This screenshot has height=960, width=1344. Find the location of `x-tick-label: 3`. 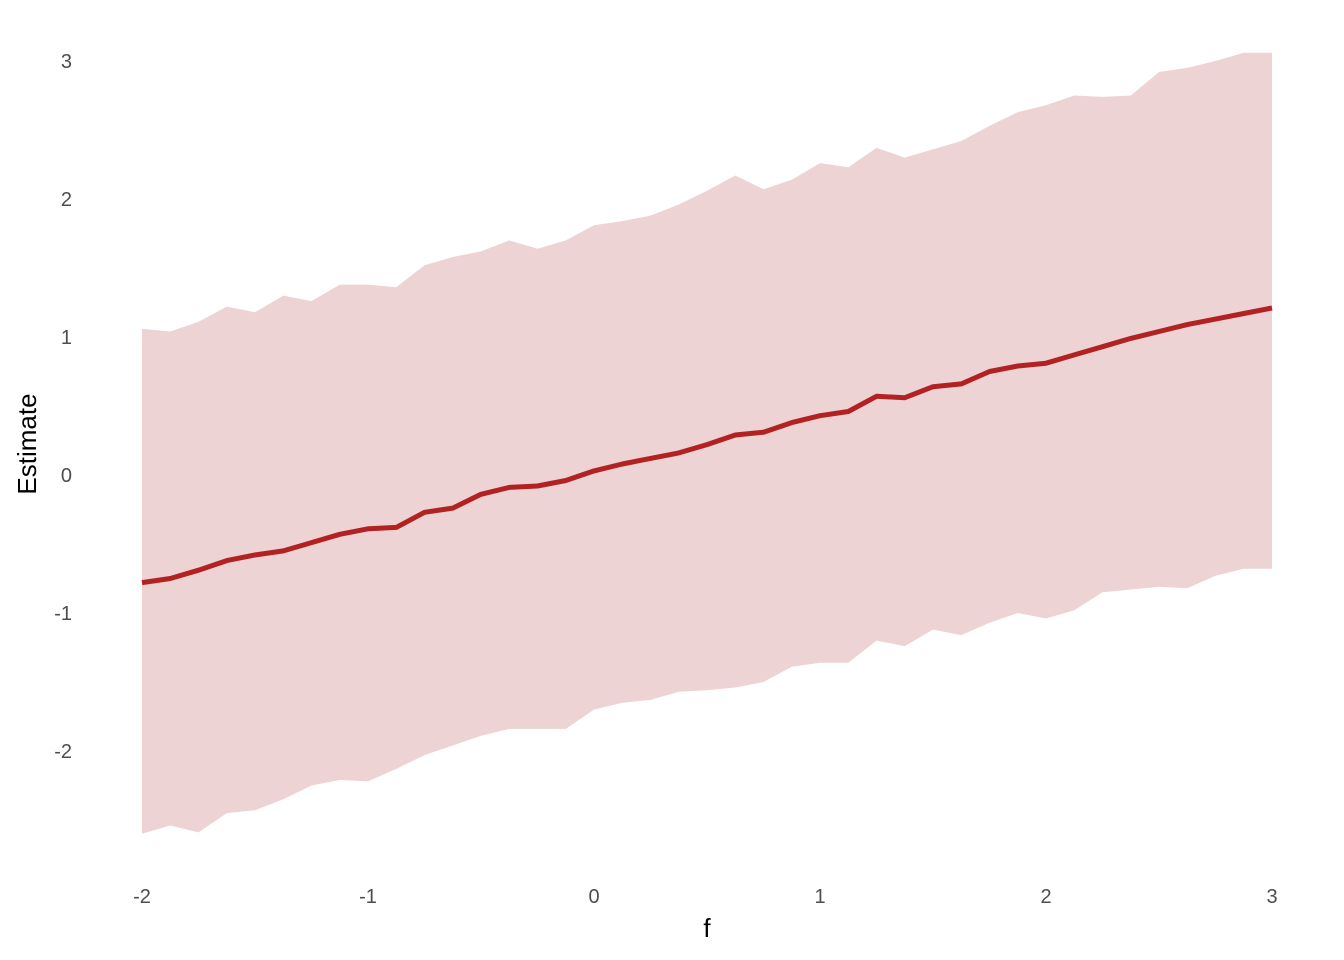

x-tick-label: 3 is located at coordinates (1271, 897).